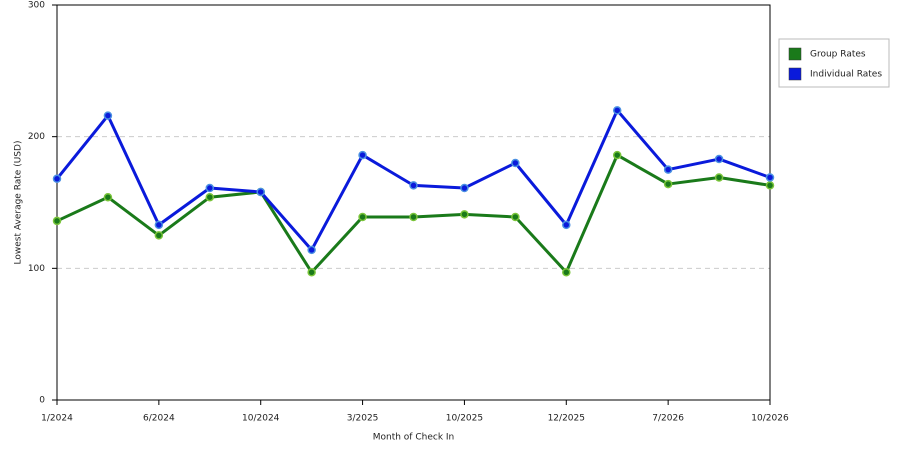  I want to click on y-tick-label: 300, so click(36, 6).